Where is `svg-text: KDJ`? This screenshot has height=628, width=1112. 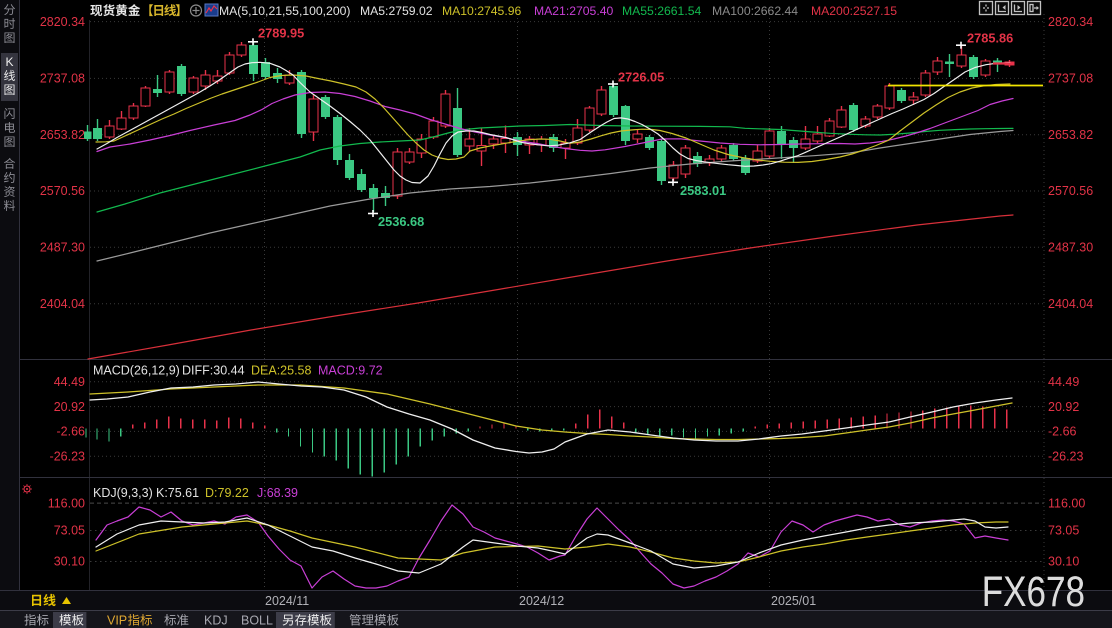
svg-text: KDJ is located at coordinates (216, 621).